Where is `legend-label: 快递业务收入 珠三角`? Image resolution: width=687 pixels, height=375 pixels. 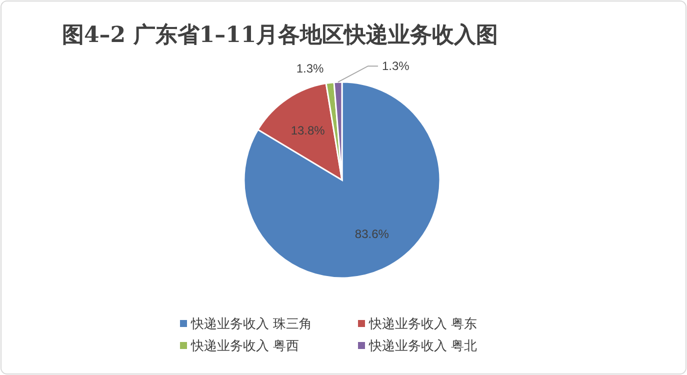
legend-label: 快递业务收入 珠三角 is located at coordinates (251, 324).